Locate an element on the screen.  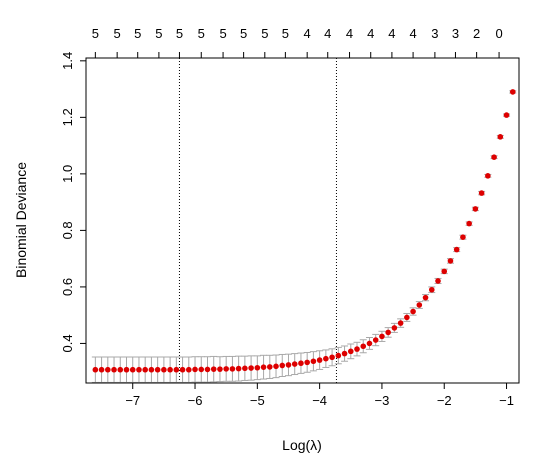
x-axis: −7 −6 −5 −4 −3 −2 −1 is located at coordinates (319, 395).